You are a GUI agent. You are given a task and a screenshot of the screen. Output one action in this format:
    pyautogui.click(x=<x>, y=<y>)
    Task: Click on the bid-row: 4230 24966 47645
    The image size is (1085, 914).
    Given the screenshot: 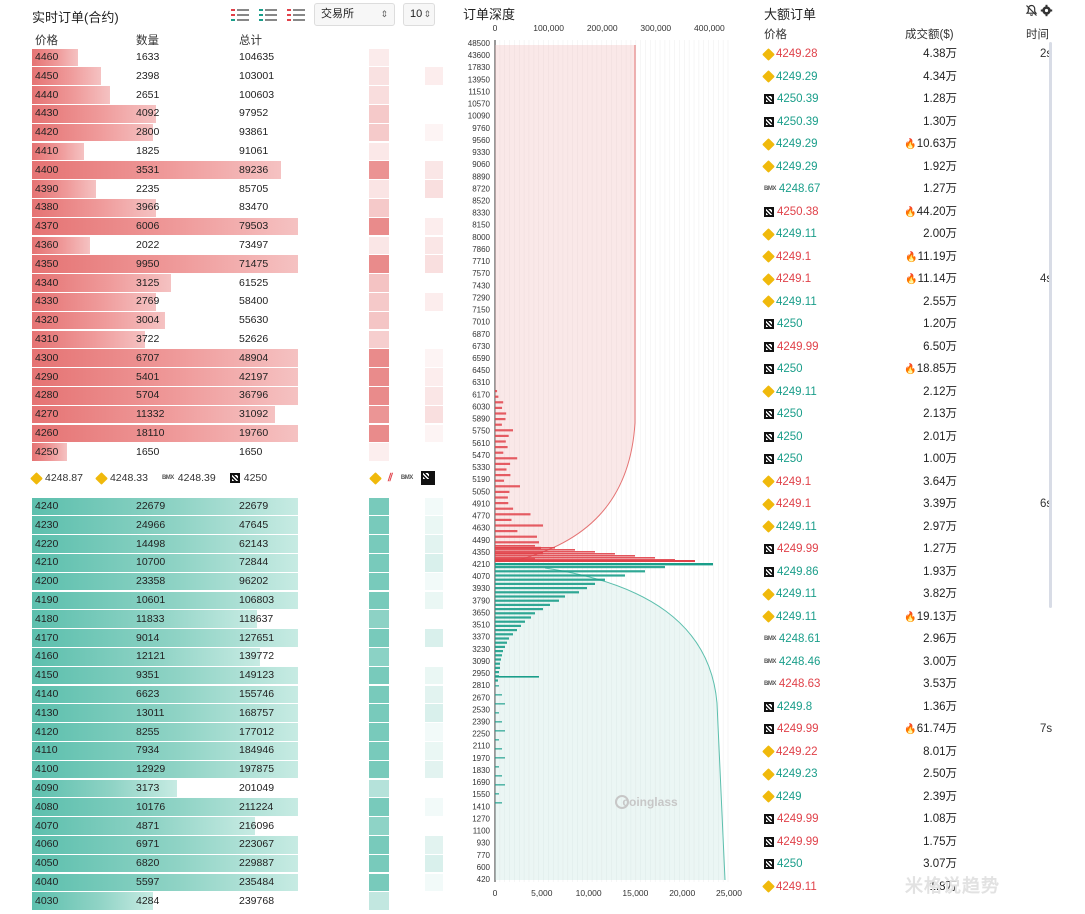 What is the action you would take?
    pyautogui.click(x=242, y=525)
    